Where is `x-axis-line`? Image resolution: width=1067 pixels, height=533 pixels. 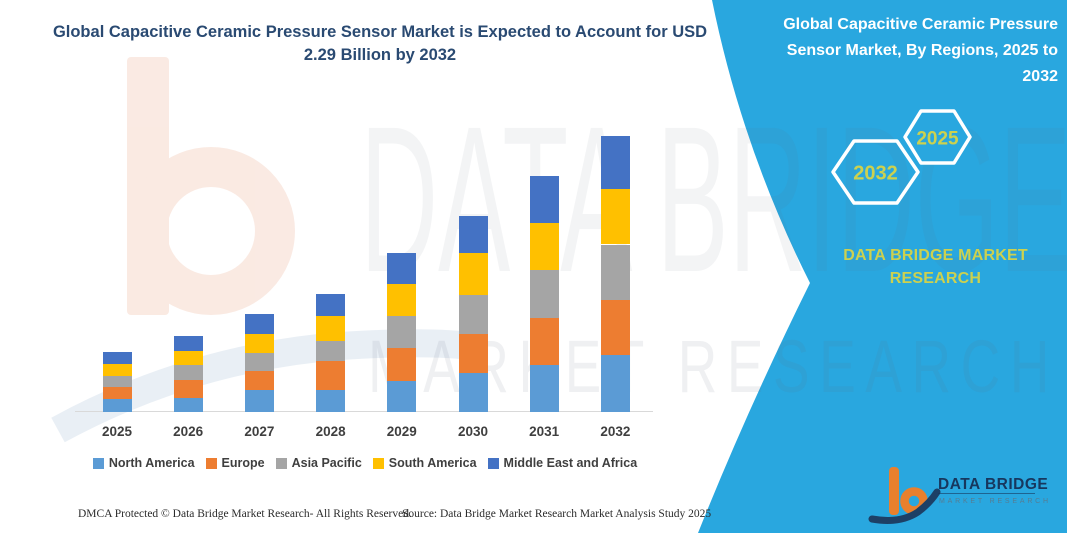
x-axis-line is located at coordinates (364, 411).